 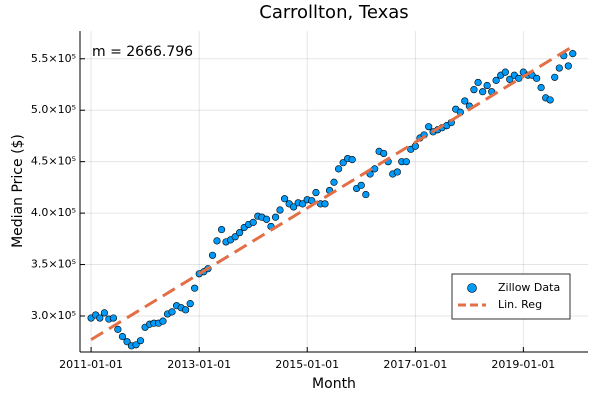 What do you see at coordinates (53, 161) in the screenshot?
I see `y-tick-label: 4.5×10⁵` at bounding box center [53, 161].